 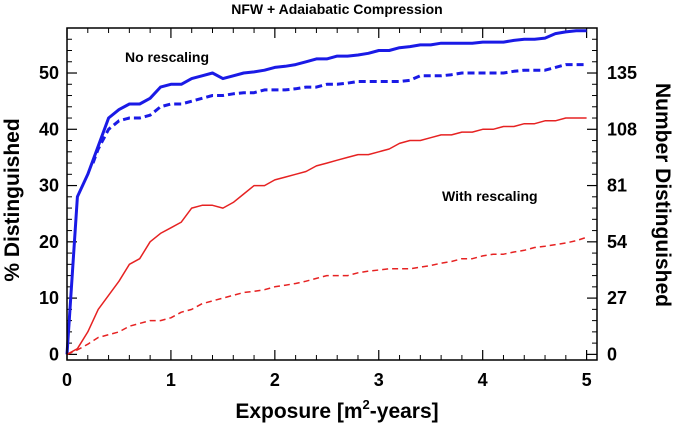 What do you see at coordinates (12, 199) in the screenshot?
I see `y-axis-label: % Distinguished` at bounding box center [12, 199].